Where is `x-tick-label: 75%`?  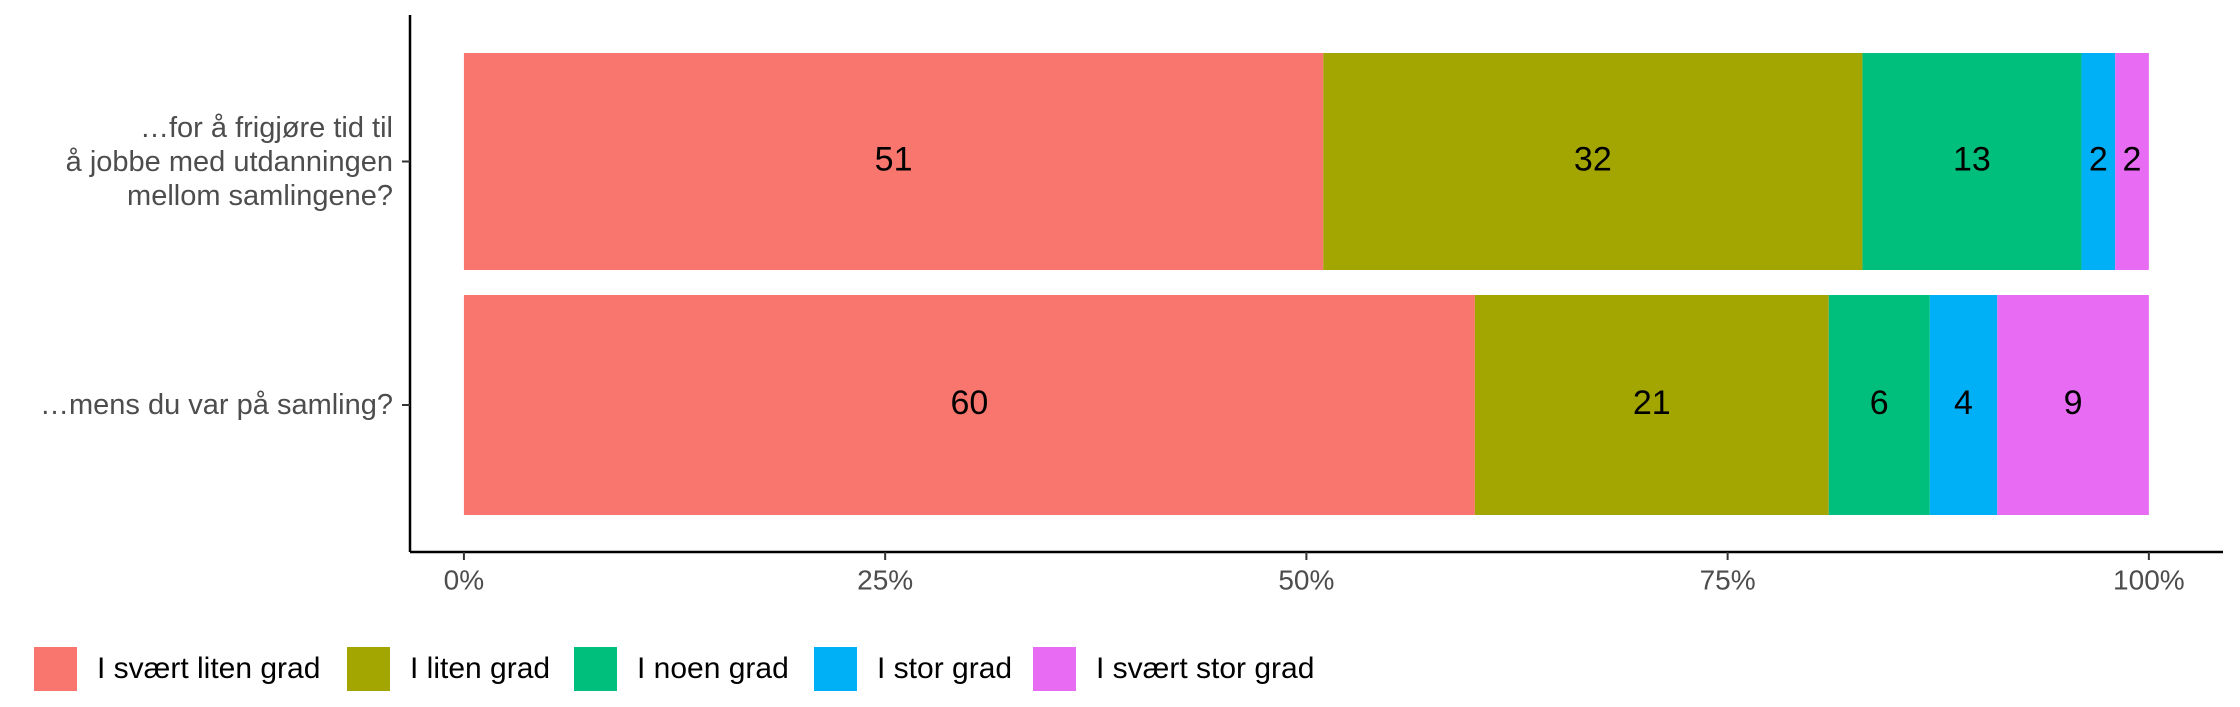 x-tick-label: 75% is located at coordinates (1728, 579).